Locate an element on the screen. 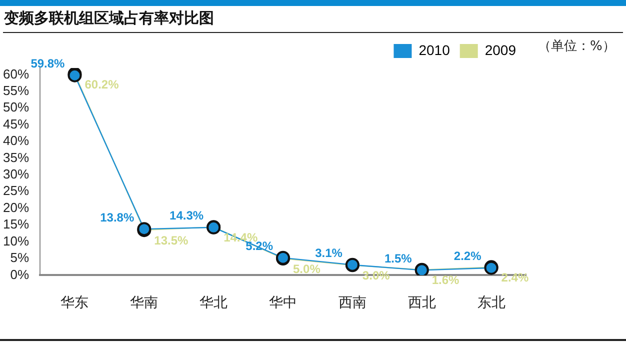 The image size is (626, 345). y-tick-label: 20% is located at coordinates (16, 207).